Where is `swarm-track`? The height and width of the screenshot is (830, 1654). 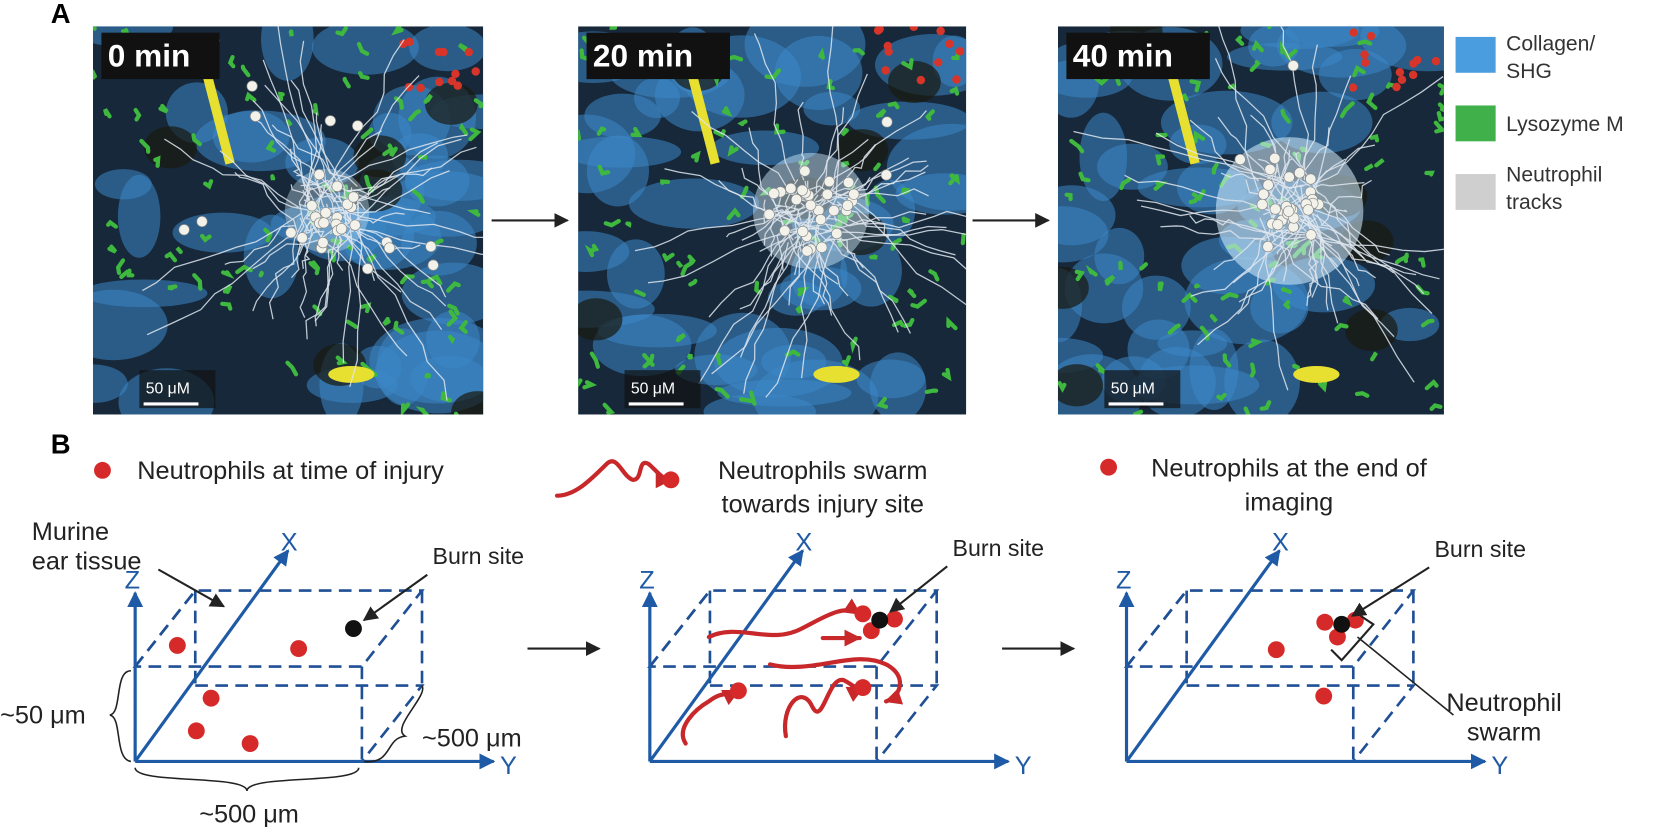
swarm-track is located at coordinates (784, 619).